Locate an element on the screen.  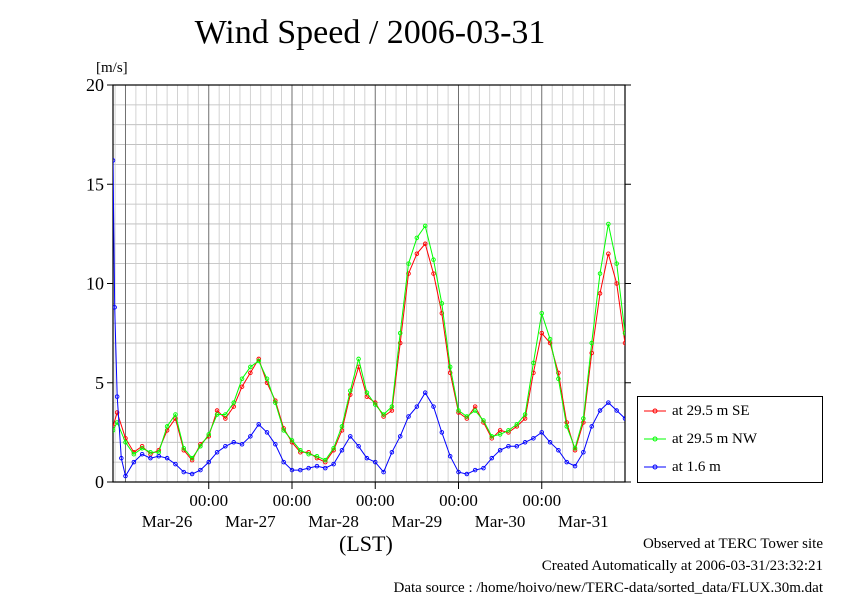
x-date-label: Mar-26 is located at coordinates (167, 521).